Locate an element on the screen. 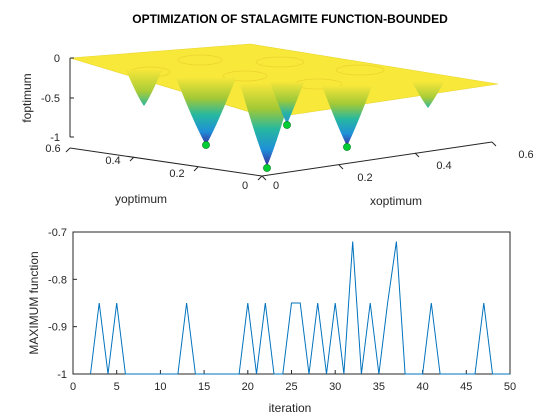 The width and height of the screenshot is (560, 420). x-tick-label: 40 is located at coordinates (422, 387).